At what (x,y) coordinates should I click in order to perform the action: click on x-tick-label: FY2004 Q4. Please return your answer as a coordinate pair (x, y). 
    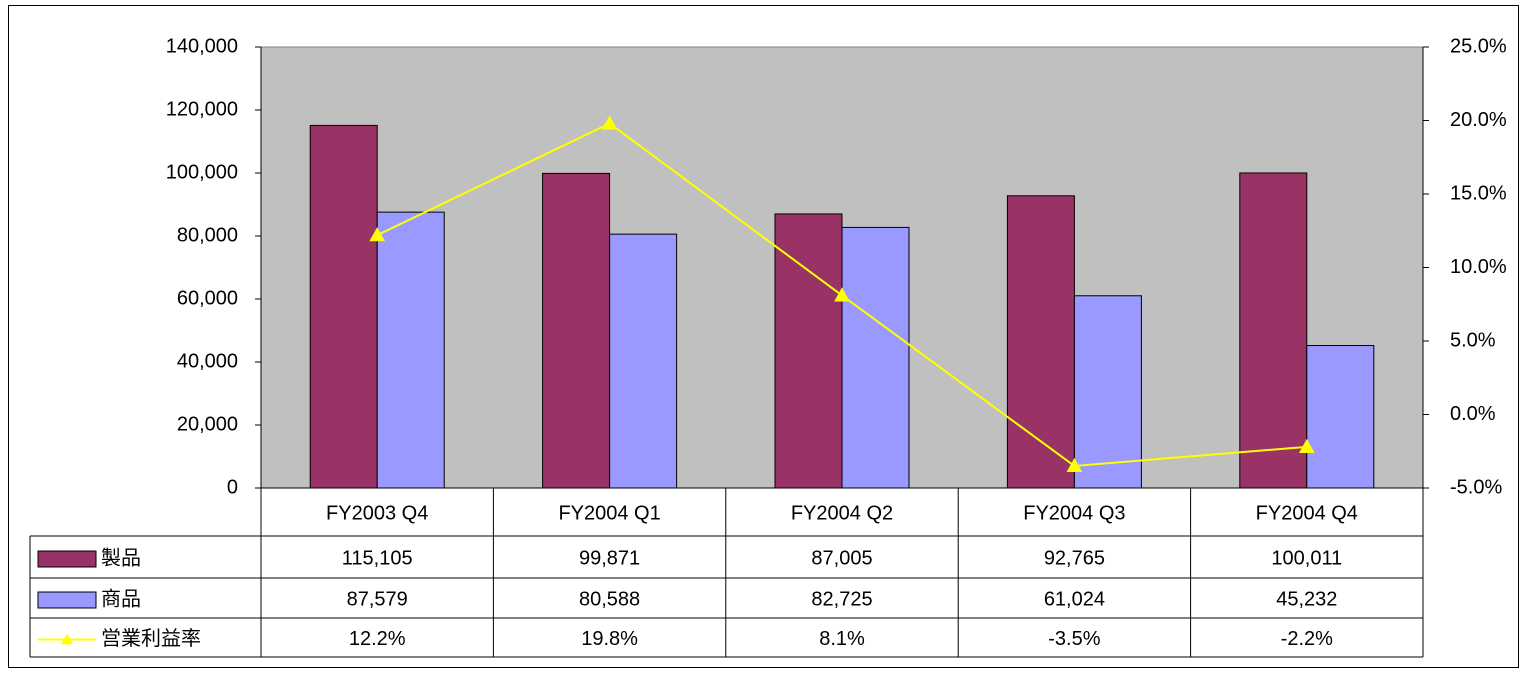
    Looking at the image, I should click on (1307, 513).